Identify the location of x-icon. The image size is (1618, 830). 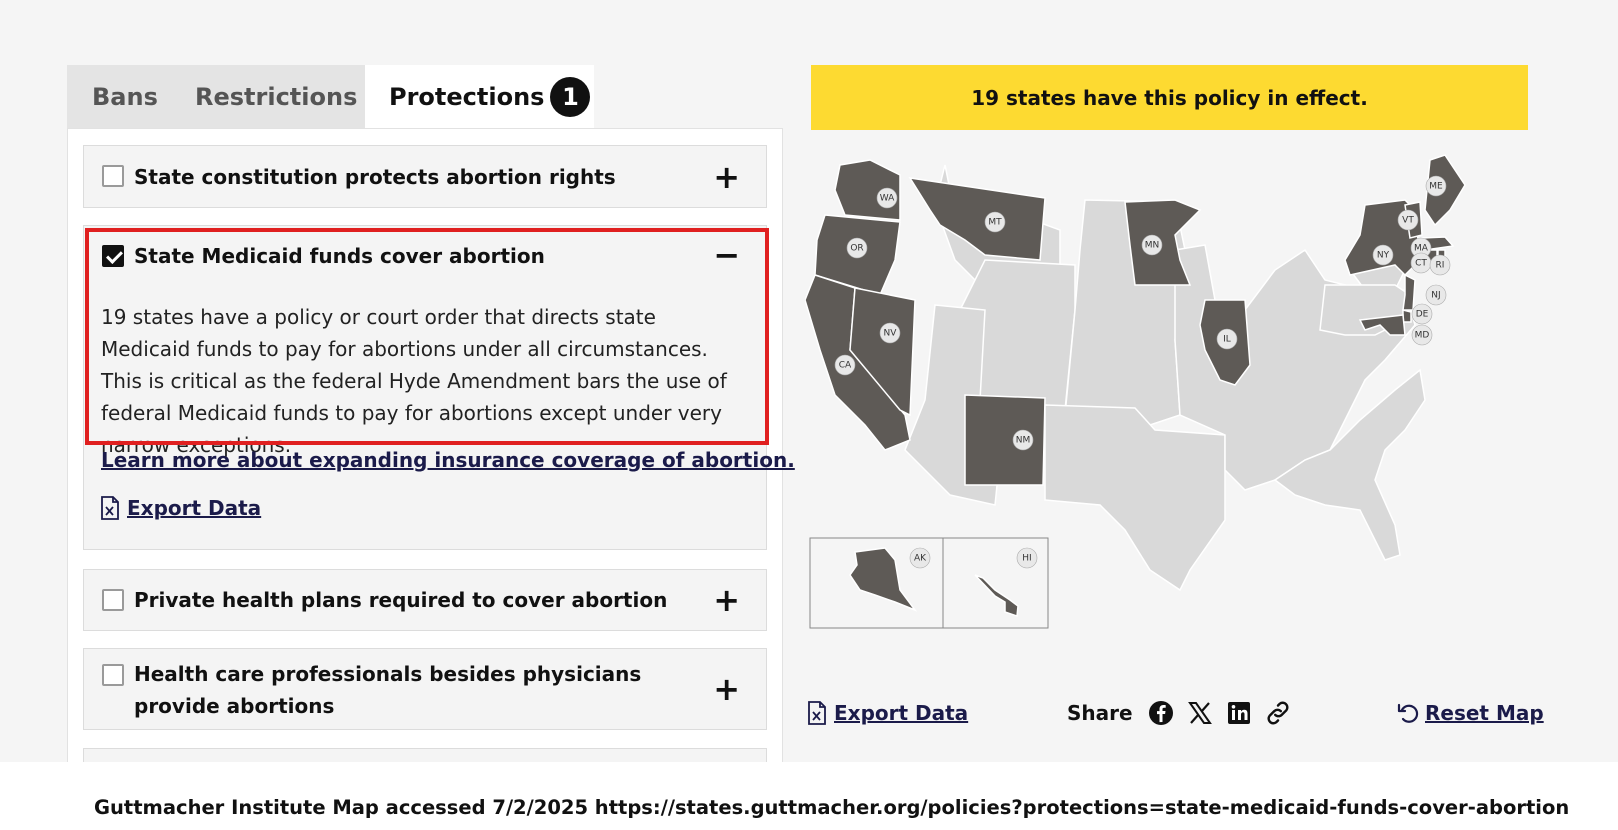
(1200, 713).